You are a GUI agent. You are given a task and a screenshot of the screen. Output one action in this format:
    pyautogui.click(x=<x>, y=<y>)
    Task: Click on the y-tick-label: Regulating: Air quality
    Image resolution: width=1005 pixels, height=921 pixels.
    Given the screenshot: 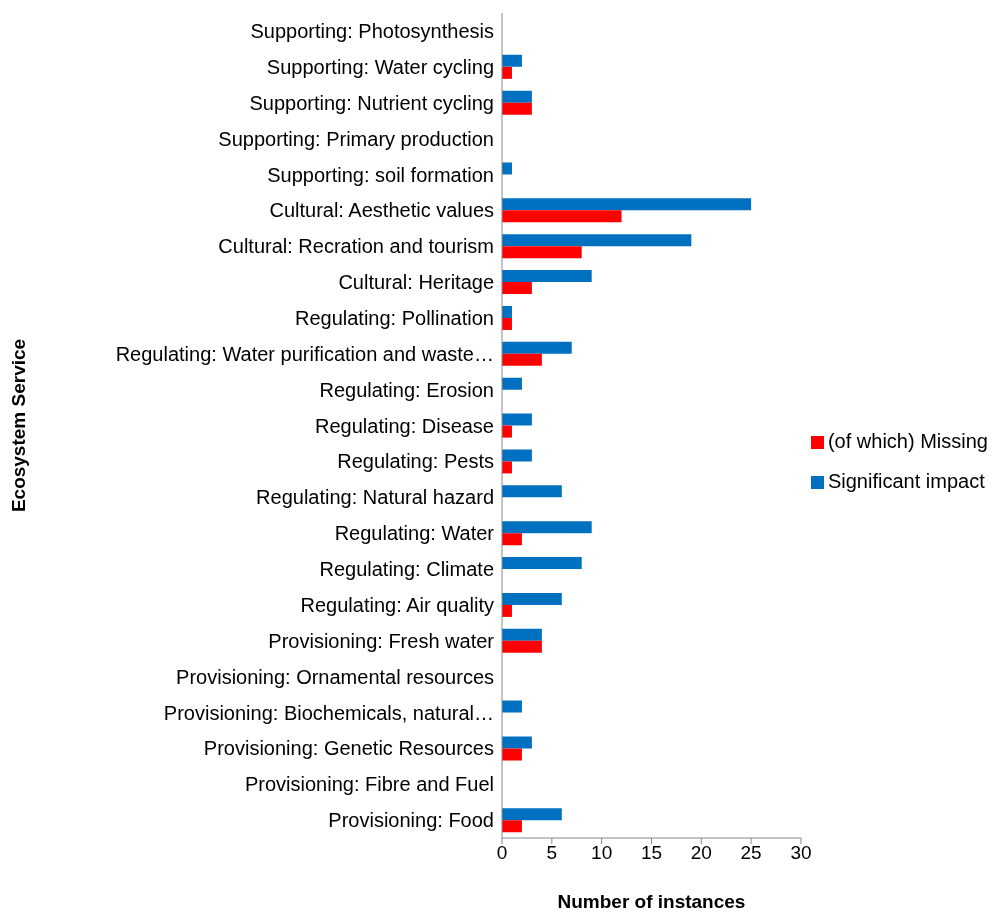 What is the action you would take?
    pyautogui.click(x=397, y=604)
    